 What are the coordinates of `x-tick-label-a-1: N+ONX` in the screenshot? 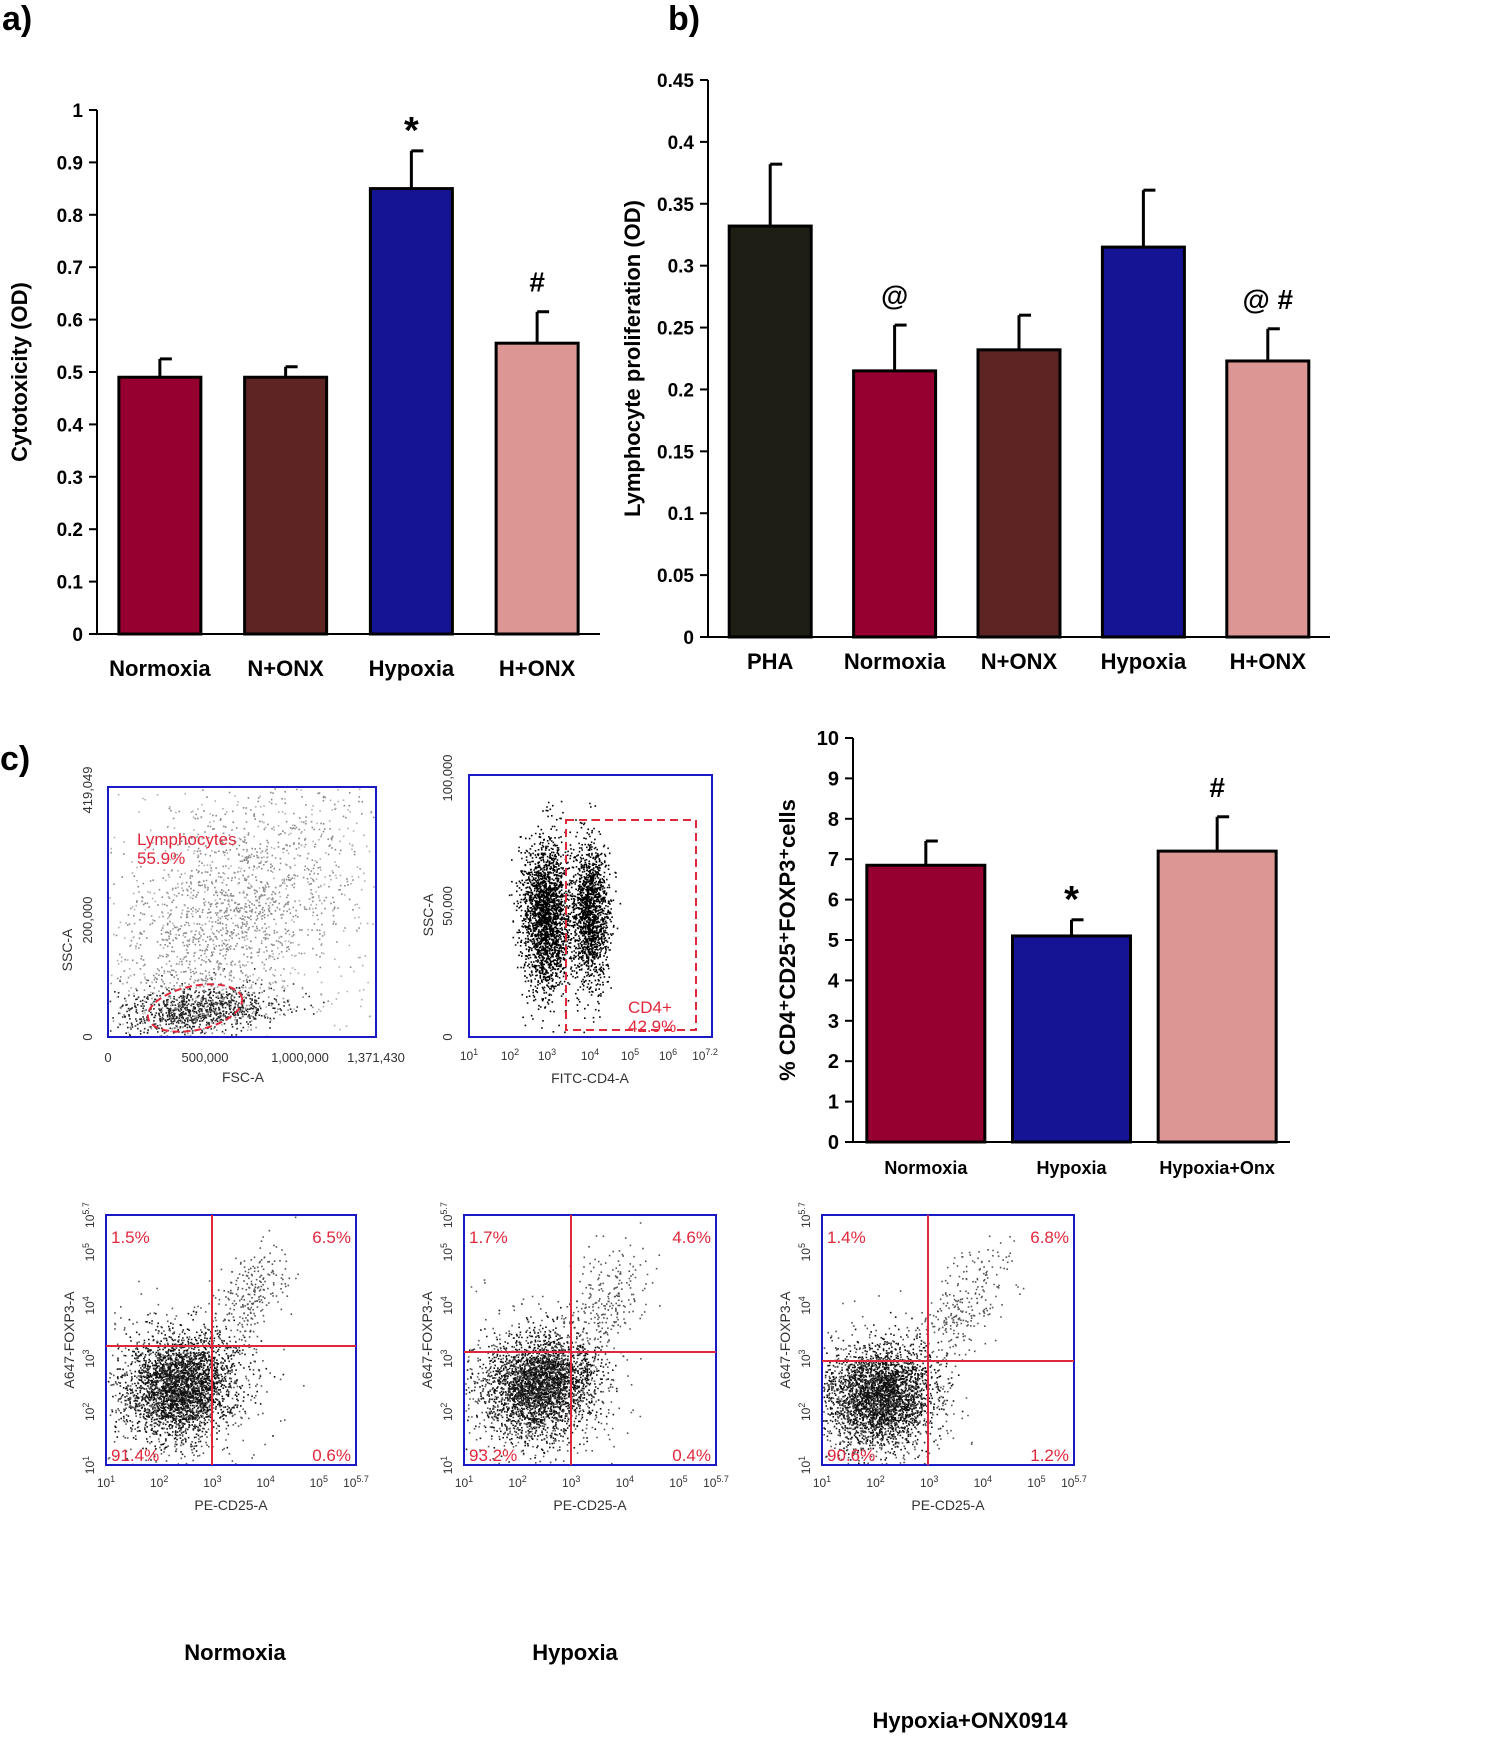 It's located at (285, 668).